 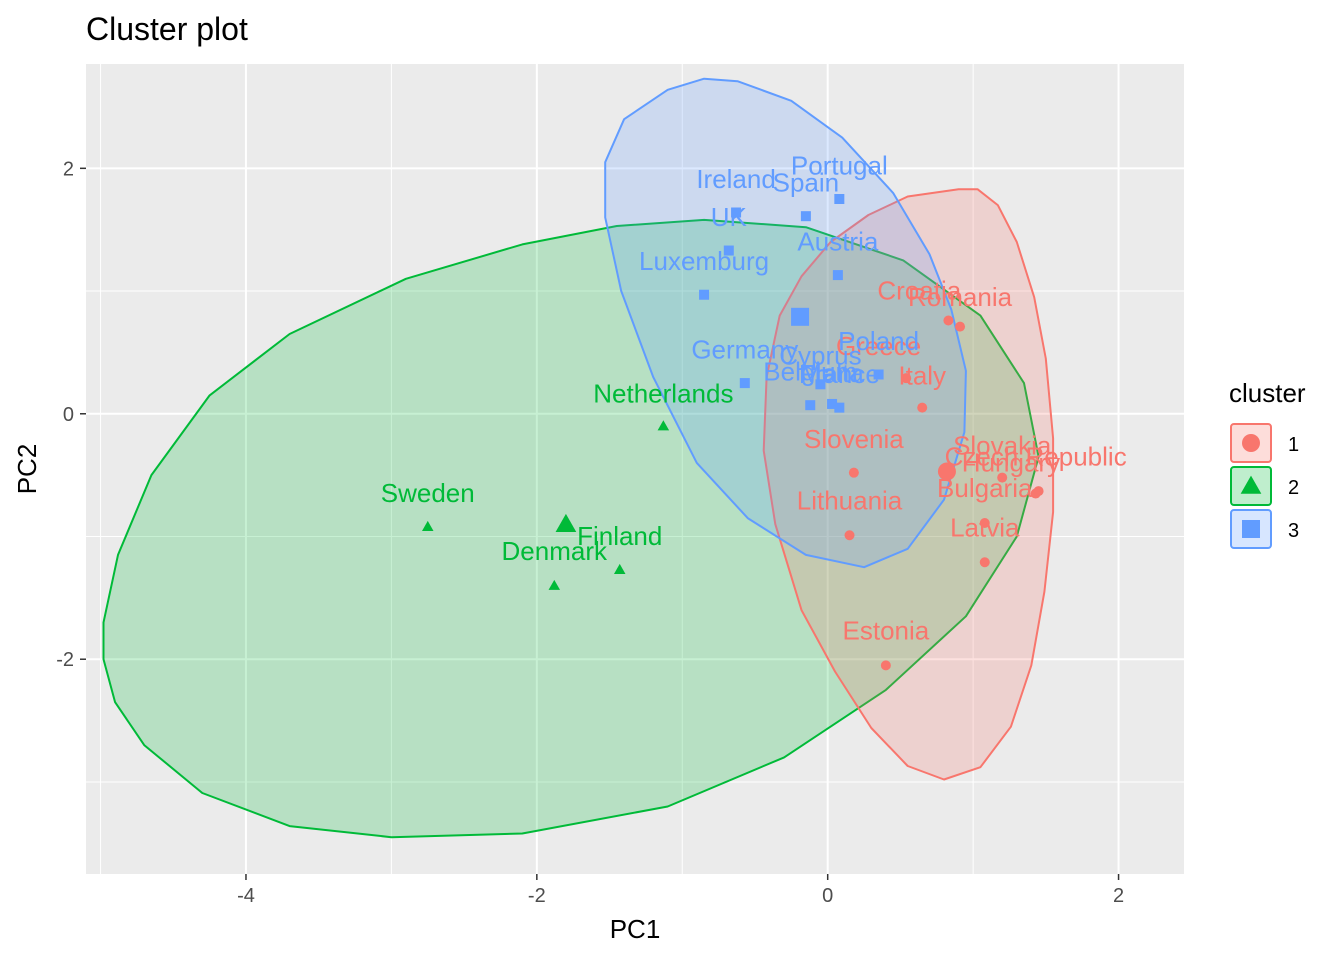 What do you see at coordinates (922, 375) in the screenshot?
I see `label-italy: Italy` at bounding box center [922, 375].